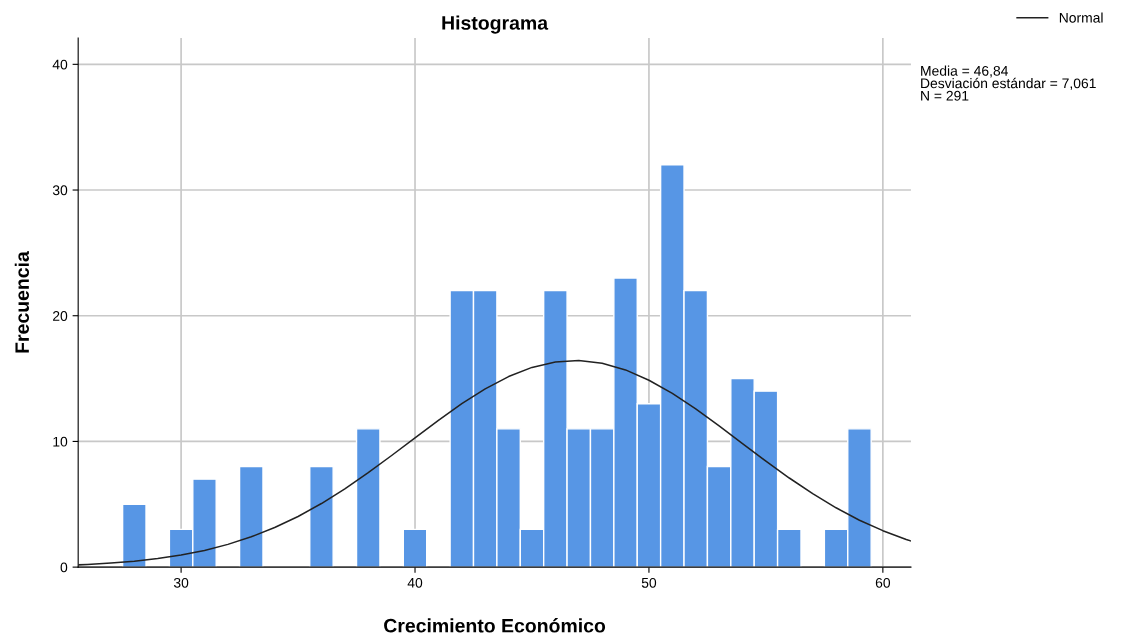 The height and width of the screenshot is (643, 1133). I want to click on text: Media = 46,84 Desviación estándar = 7,061 N = 291, so click(1008, 83).